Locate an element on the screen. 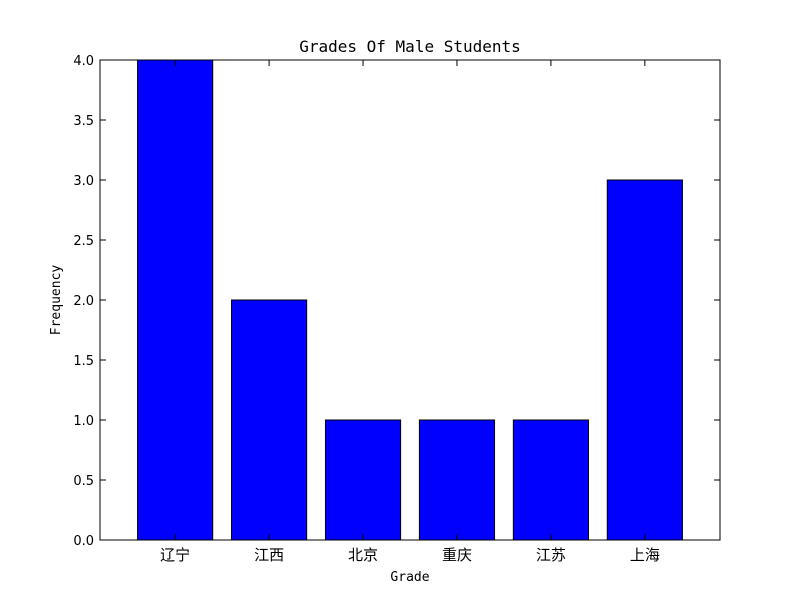  y-tick-label-4: 2.0 is located at coordinates (83, 301).